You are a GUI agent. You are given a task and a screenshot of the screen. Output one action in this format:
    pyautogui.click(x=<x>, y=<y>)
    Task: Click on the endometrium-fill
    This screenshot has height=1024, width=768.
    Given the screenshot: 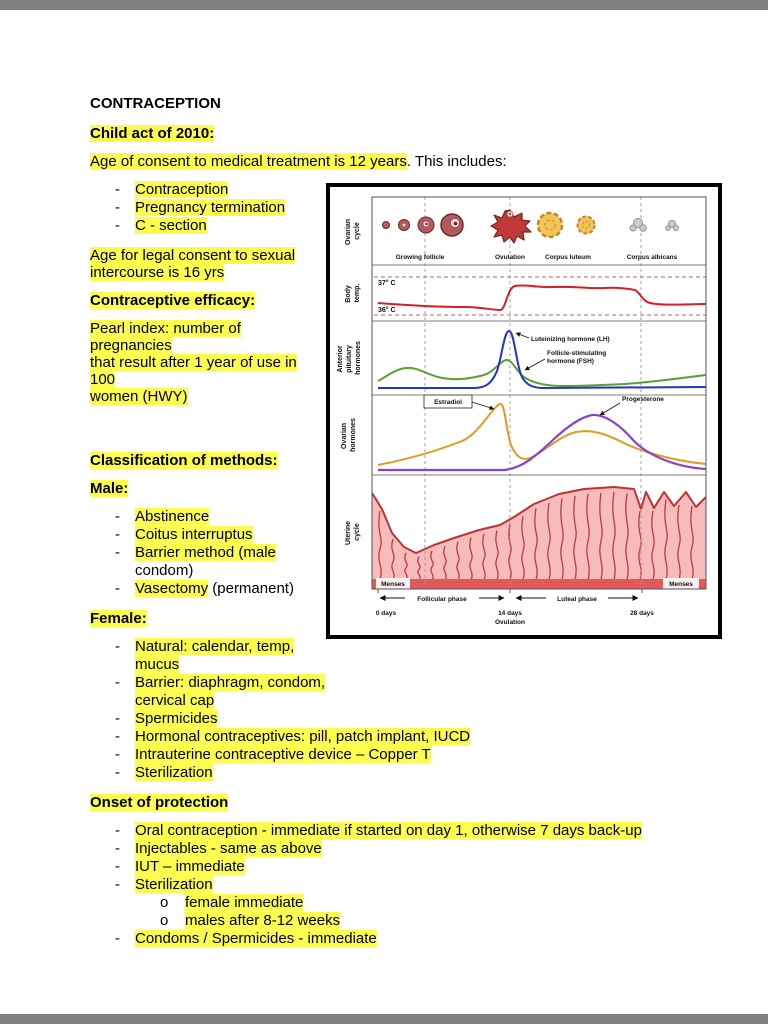 What is the action you would take?
    pyautogui.click(x=539, y=538)
    